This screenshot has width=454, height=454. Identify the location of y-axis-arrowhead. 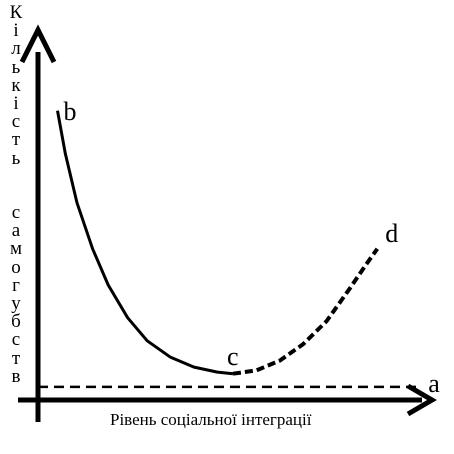
(38, 44).